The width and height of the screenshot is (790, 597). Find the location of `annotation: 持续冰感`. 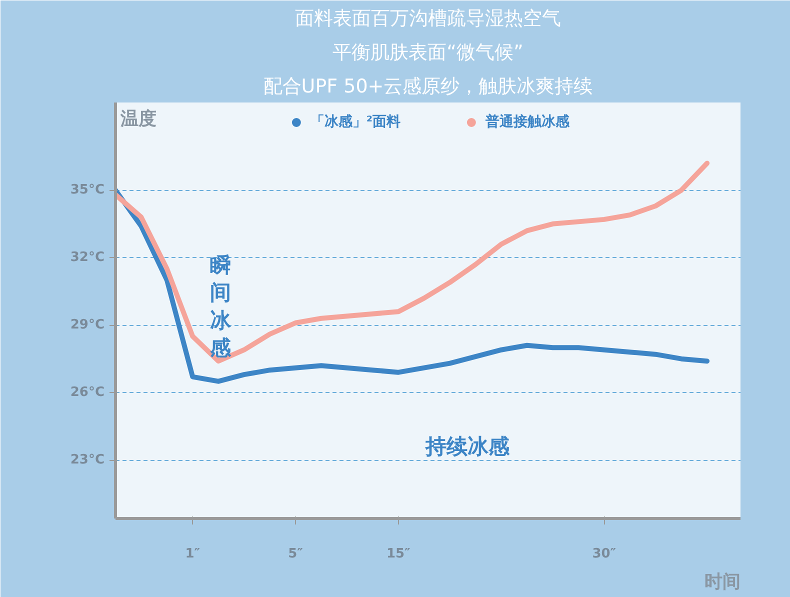

annotation: 持续冰感 is located at coordinates (467, 446).